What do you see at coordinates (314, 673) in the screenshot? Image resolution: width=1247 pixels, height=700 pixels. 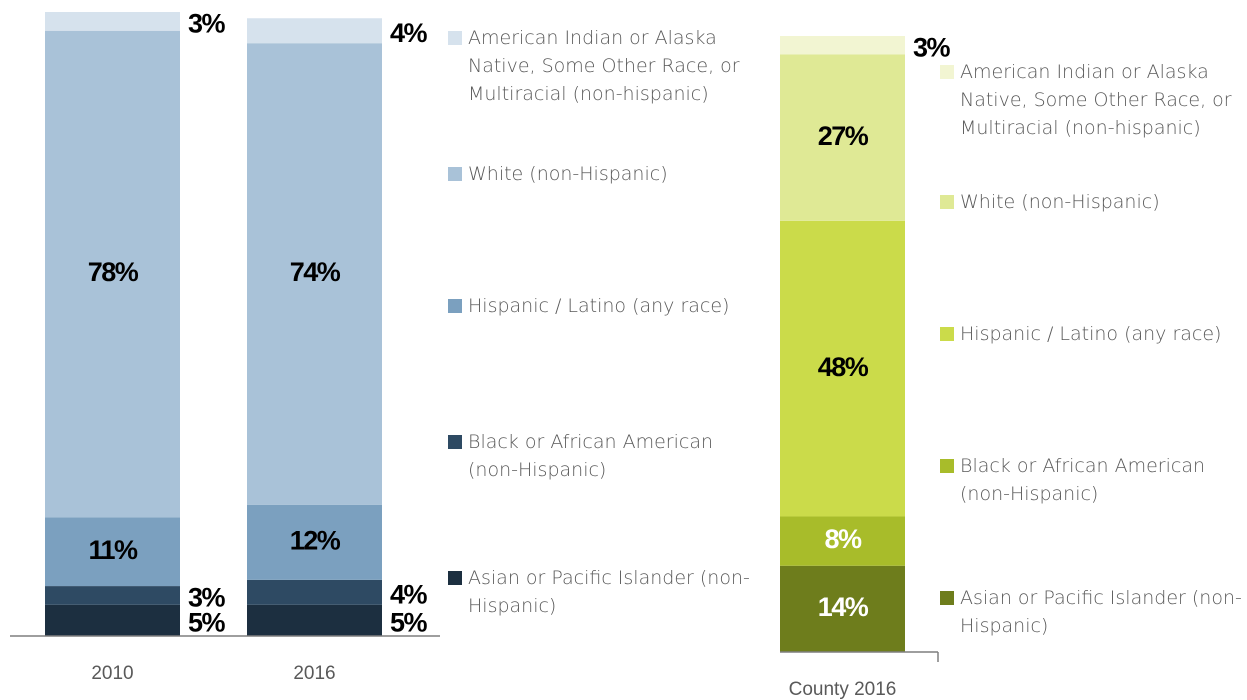 I see `x-tick-label: 2016` at bounding box center [314, 673].